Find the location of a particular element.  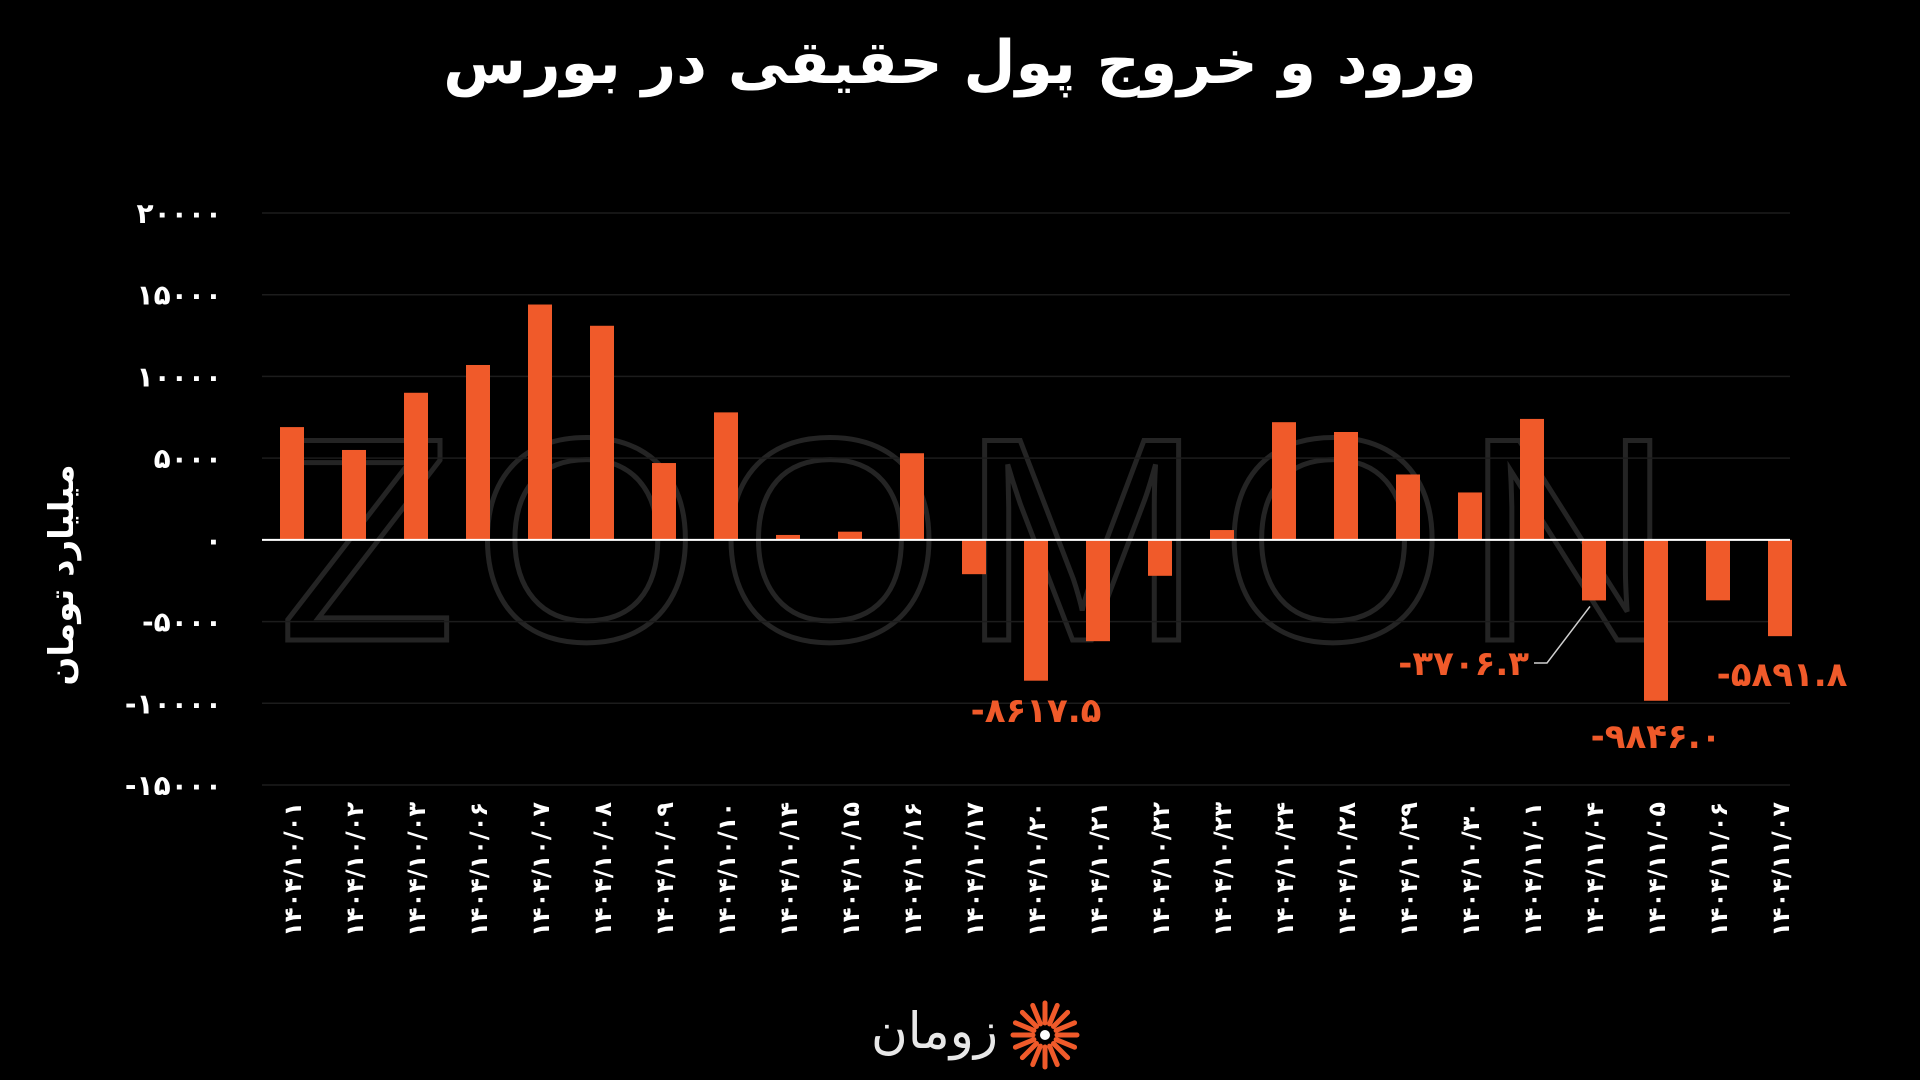

data-annotations: -۸۶۱۷.۵ -۳۷۰۶.۳ -۹۸۴۶.۰ -۵۸۹۱.۸ is located at coordinates (1409, 681).